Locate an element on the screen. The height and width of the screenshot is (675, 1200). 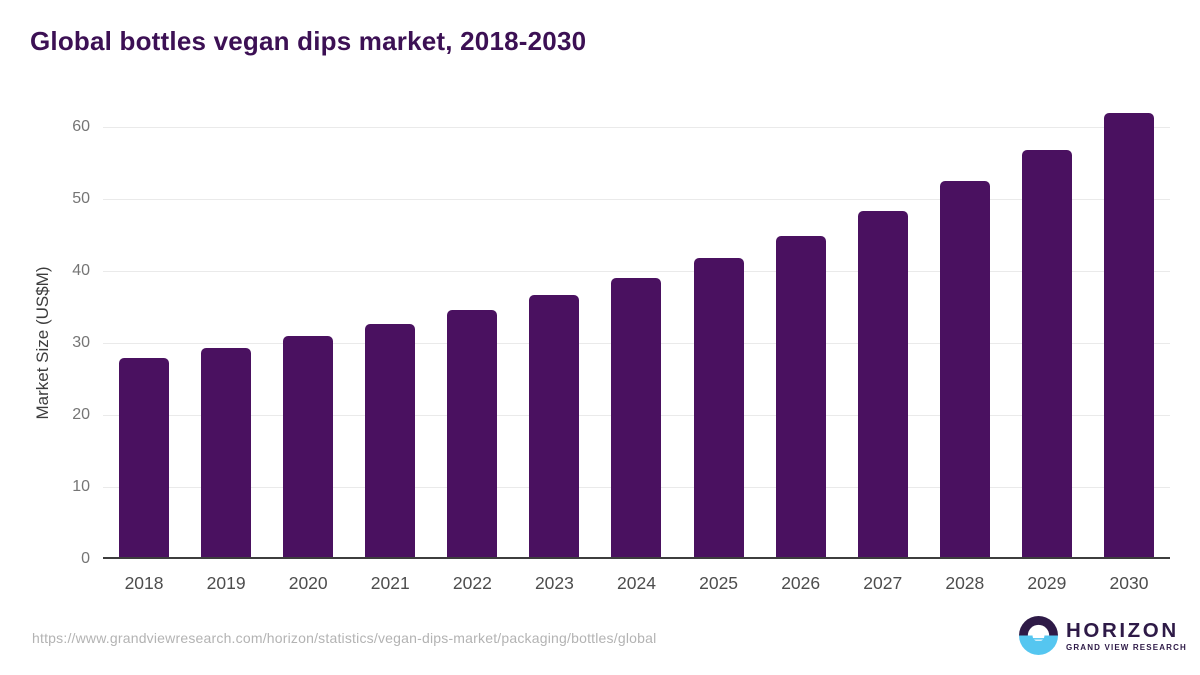
bar-slot-2020 is located at coordinates (308, 342).